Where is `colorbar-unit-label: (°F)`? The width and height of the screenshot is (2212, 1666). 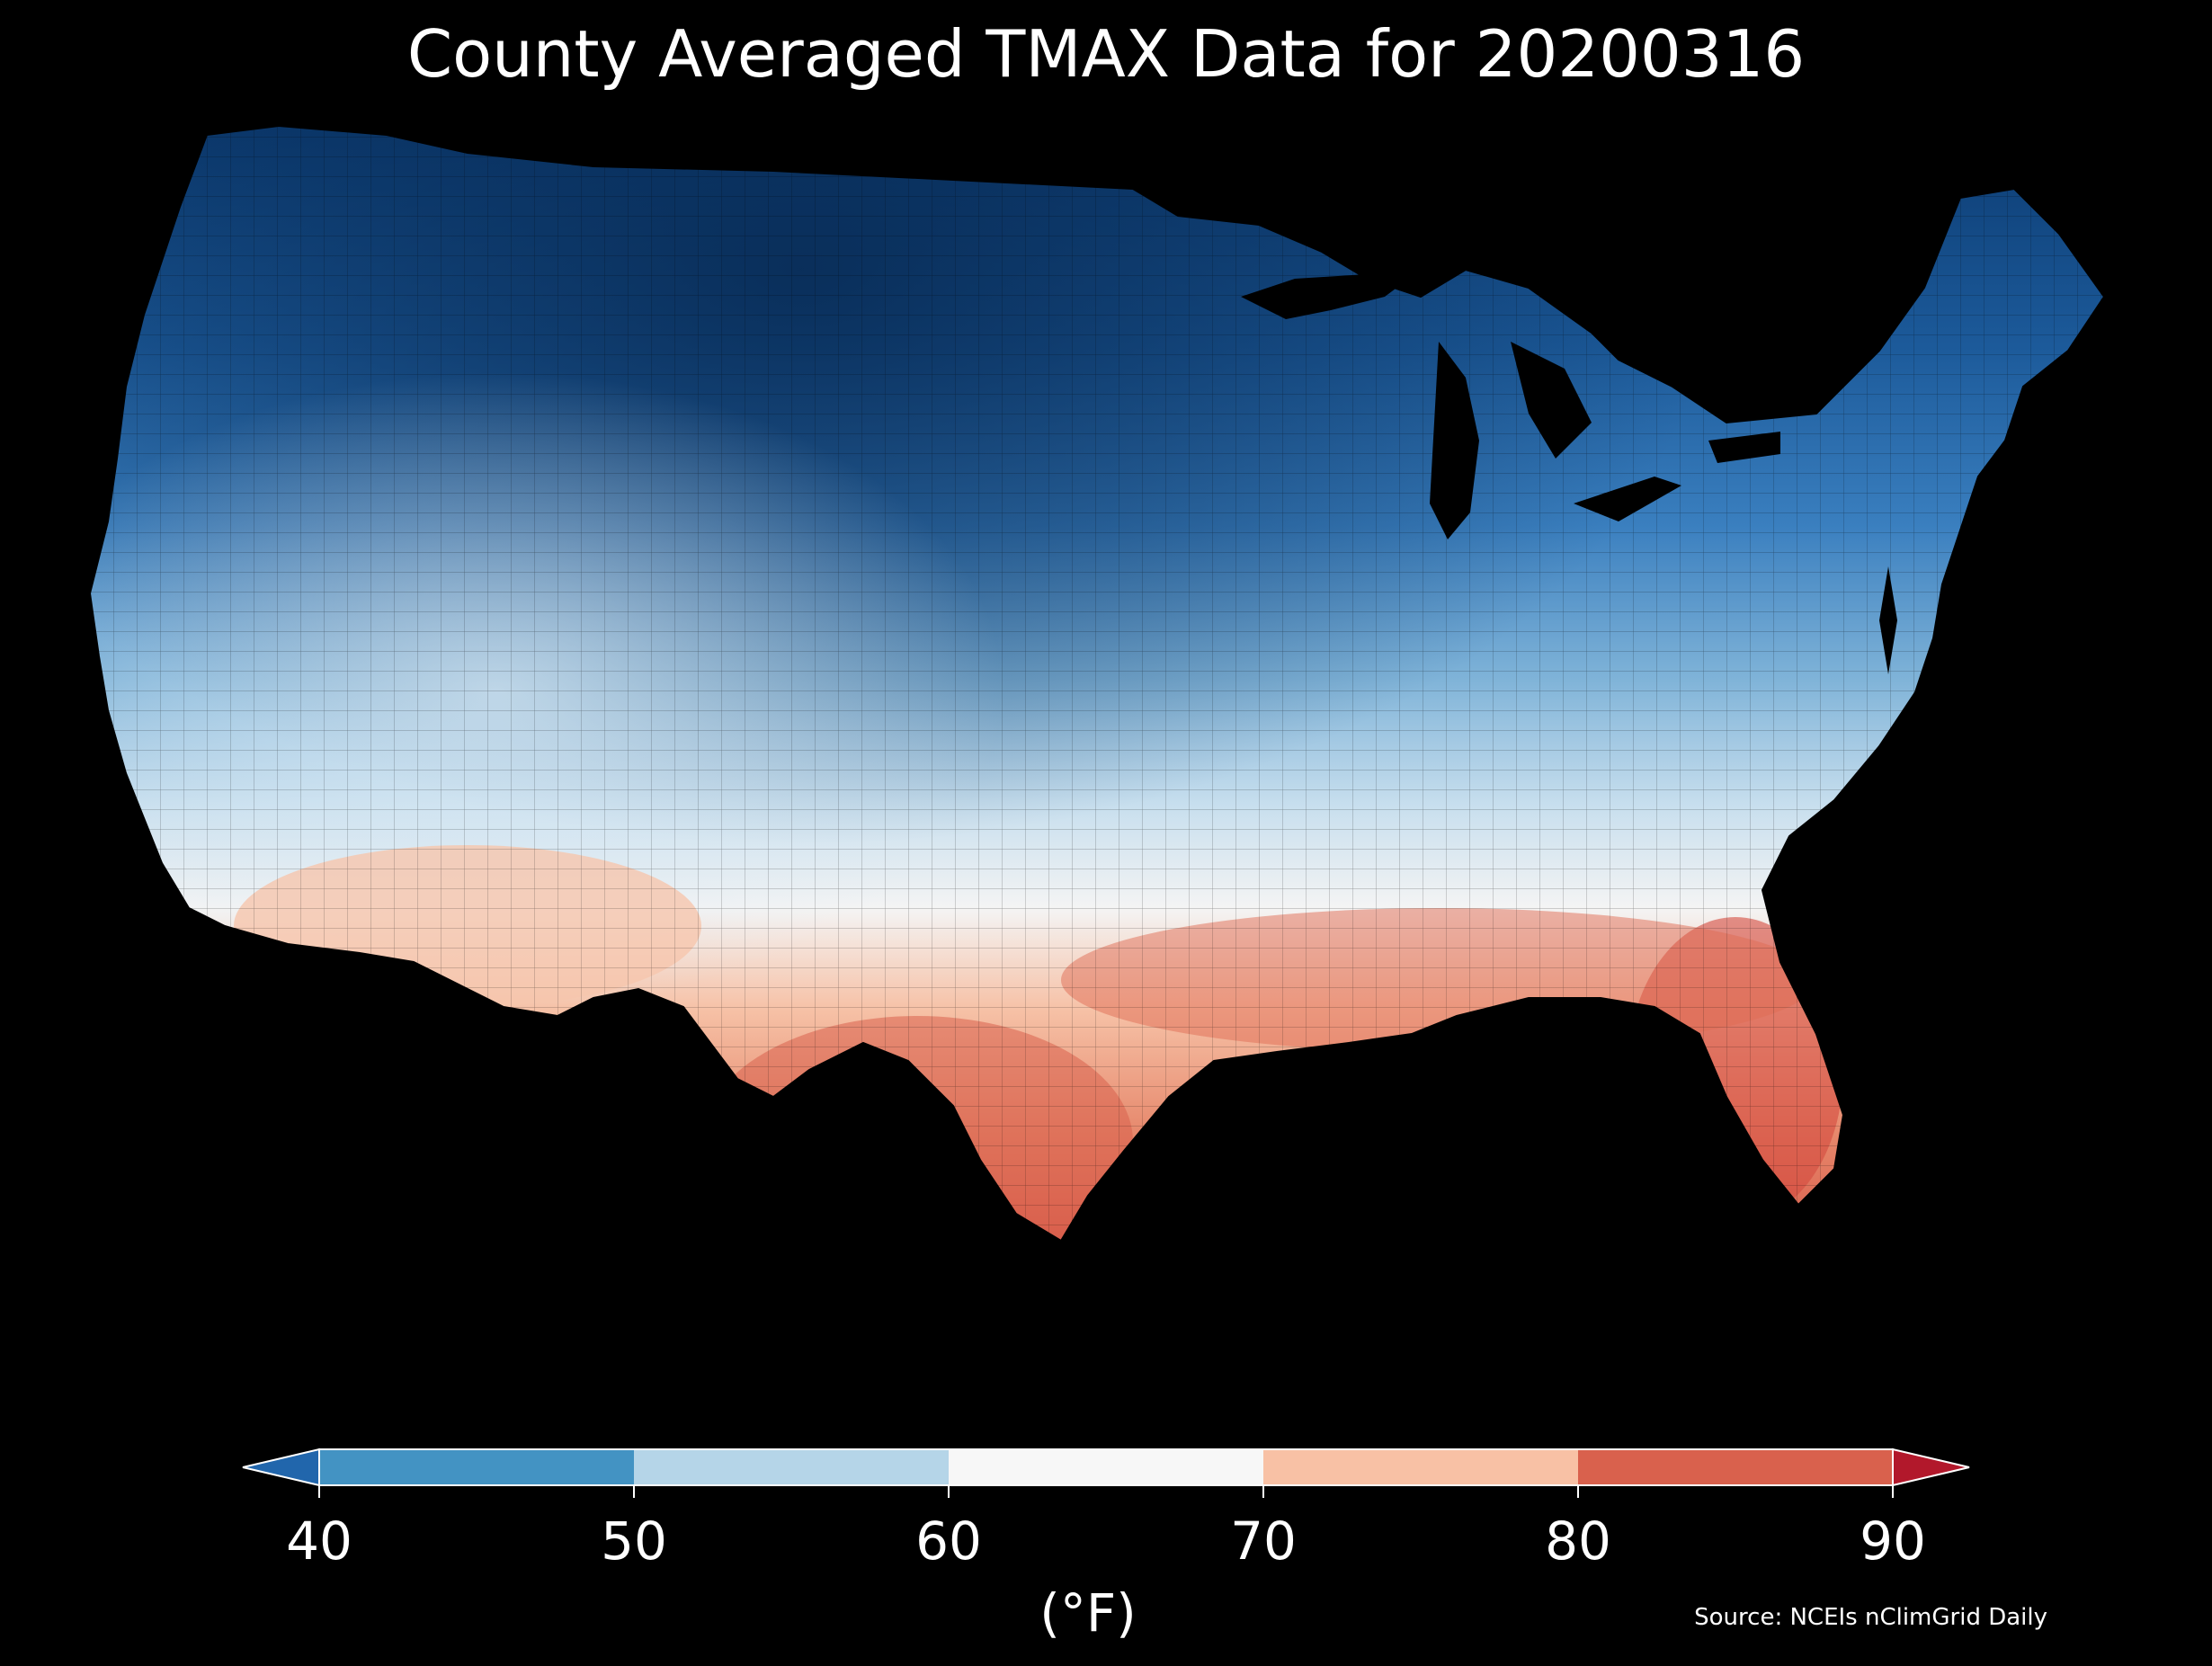
colorbar-unit-label: (°F) is located at coordinates (1106, 1613).